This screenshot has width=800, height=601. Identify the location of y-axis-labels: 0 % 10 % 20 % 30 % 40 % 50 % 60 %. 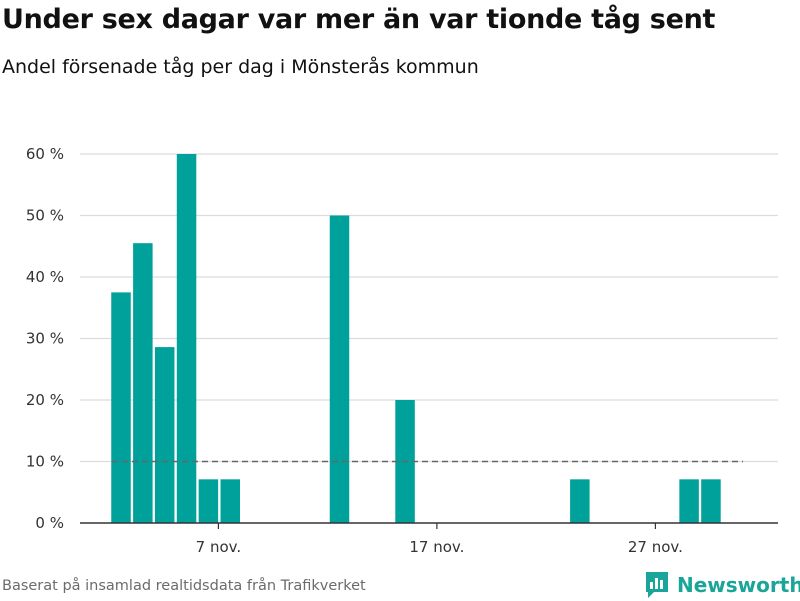
(45, 338).